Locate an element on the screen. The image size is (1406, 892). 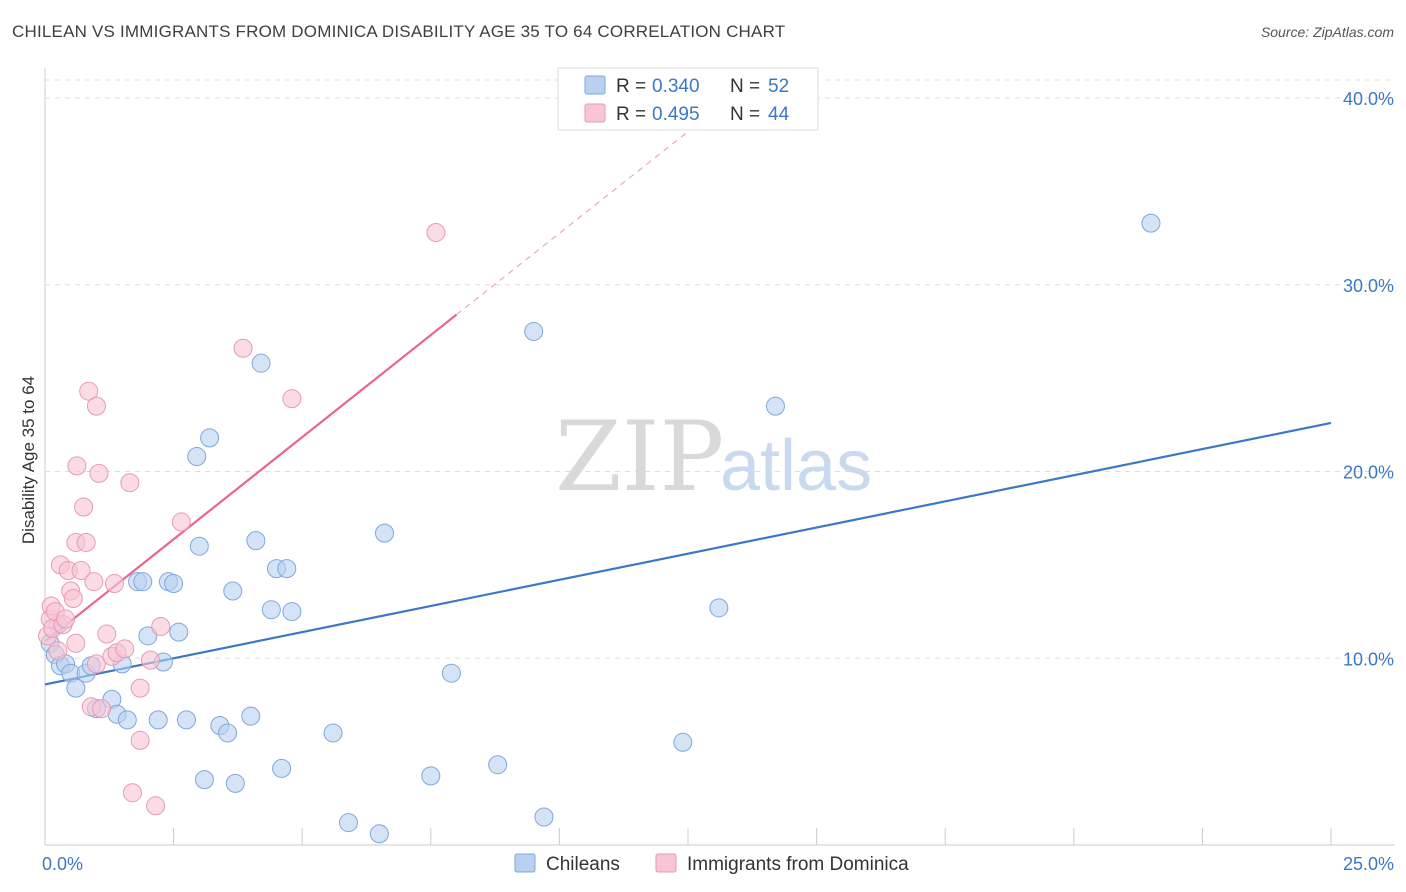
watermark: ZIP atlas is located at coordinates (713, 457).